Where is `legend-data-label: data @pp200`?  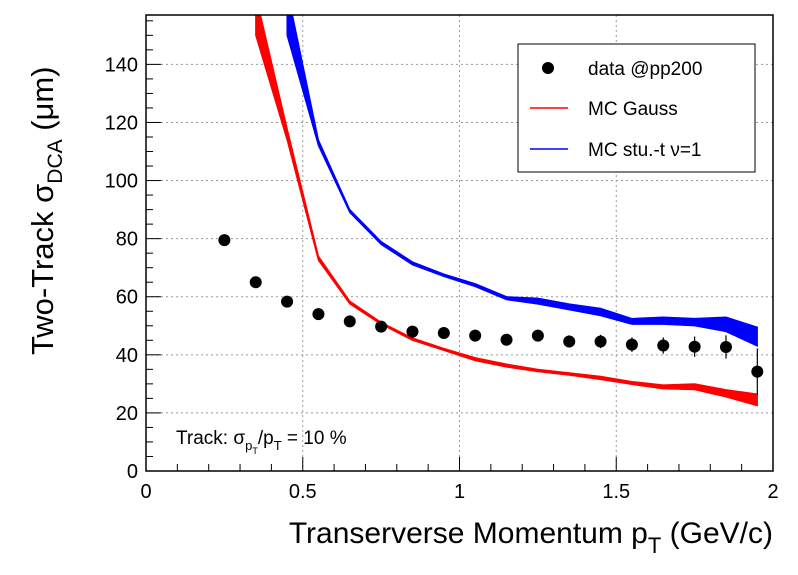
legend-data-label: data @pp200 is located at coordinates (645, 69).